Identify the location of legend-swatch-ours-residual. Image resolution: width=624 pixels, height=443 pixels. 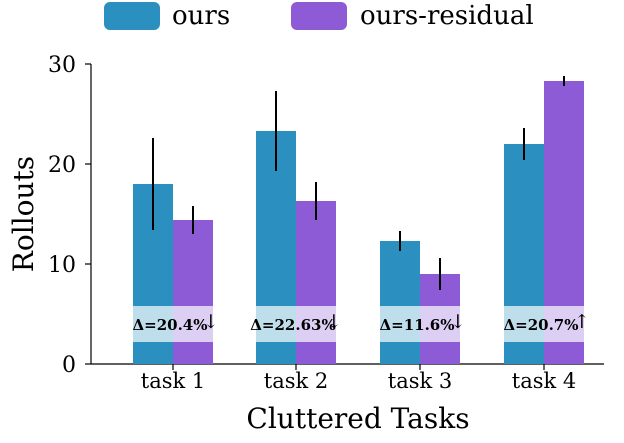
(319, 16).